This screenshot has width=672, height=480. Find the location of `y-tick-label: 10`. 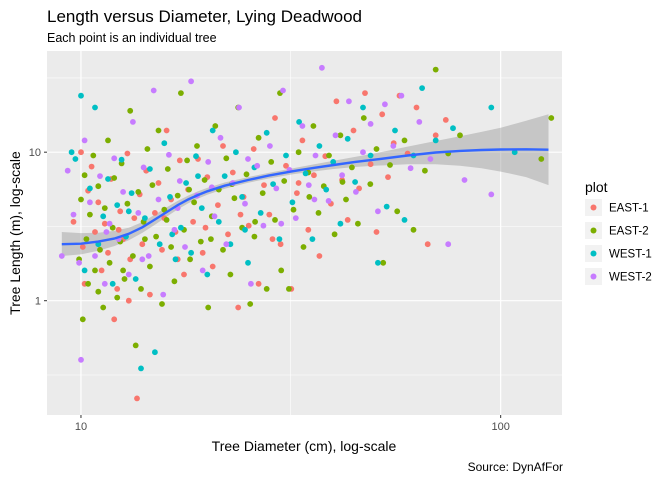

y-tick-label: 10 is located at coordinates (35, 153).